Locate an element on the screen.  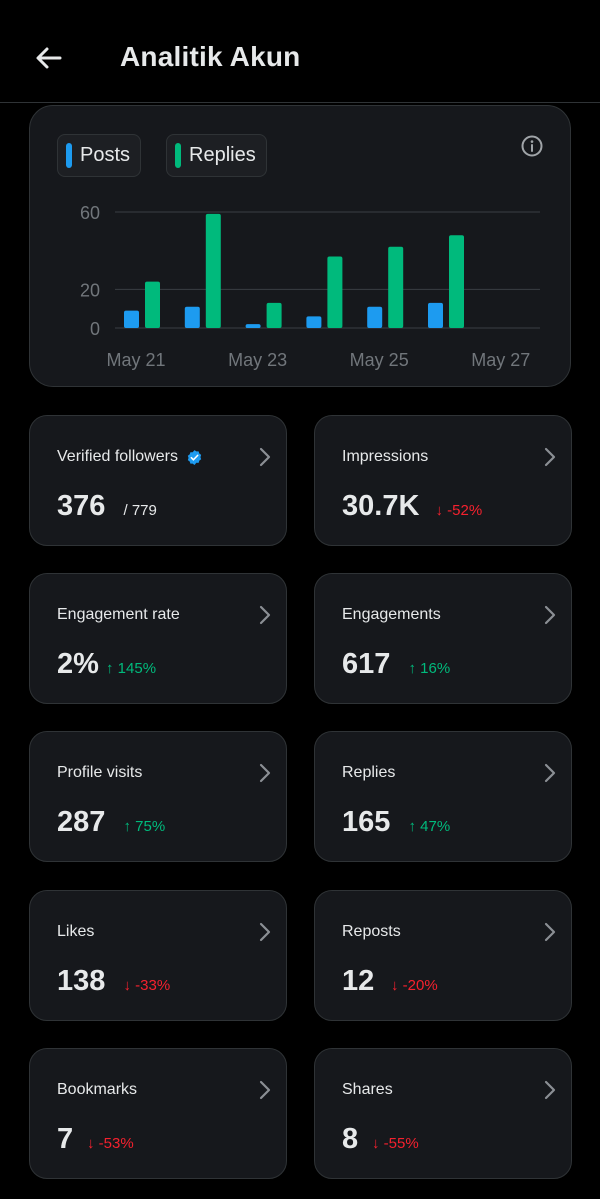
stat-label-text: Likes is located at coordinates (76, 931).